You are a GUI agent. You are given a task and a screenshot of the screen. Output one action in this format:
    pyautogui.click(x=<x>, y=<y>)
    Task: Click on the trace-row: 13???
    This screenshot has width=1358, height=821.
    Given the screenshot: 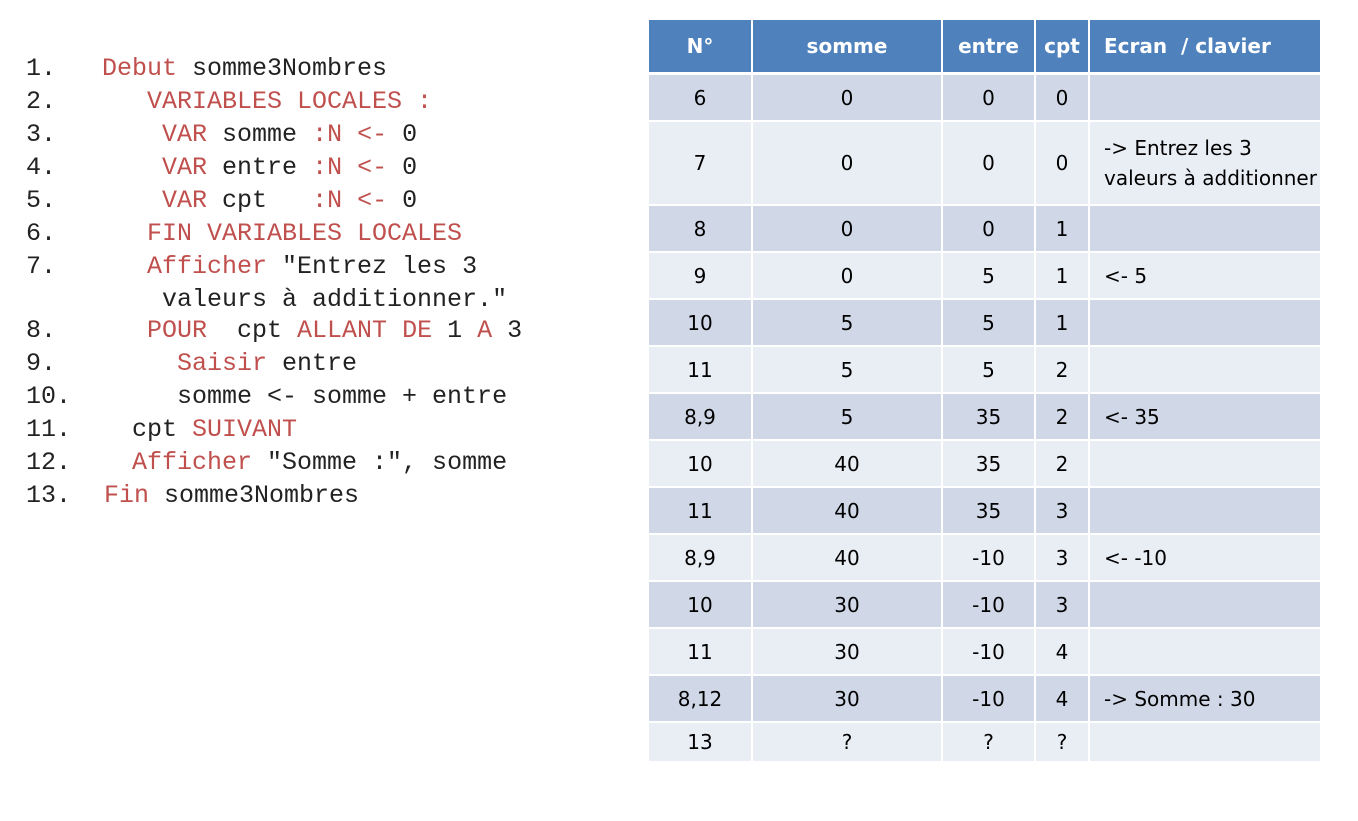 What is the action you would take?
    pyautogui.click(x=985, y=742)
    